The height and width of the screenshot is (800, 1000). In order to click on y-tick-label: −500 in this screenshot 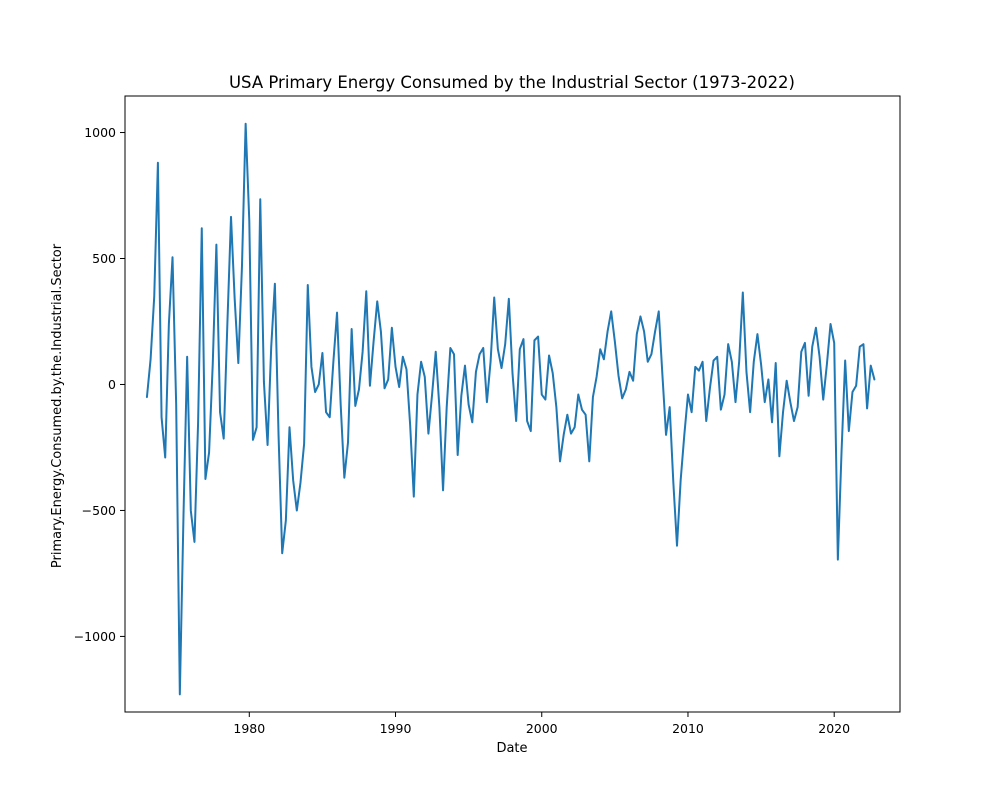, I will do `click(99, 510)`.